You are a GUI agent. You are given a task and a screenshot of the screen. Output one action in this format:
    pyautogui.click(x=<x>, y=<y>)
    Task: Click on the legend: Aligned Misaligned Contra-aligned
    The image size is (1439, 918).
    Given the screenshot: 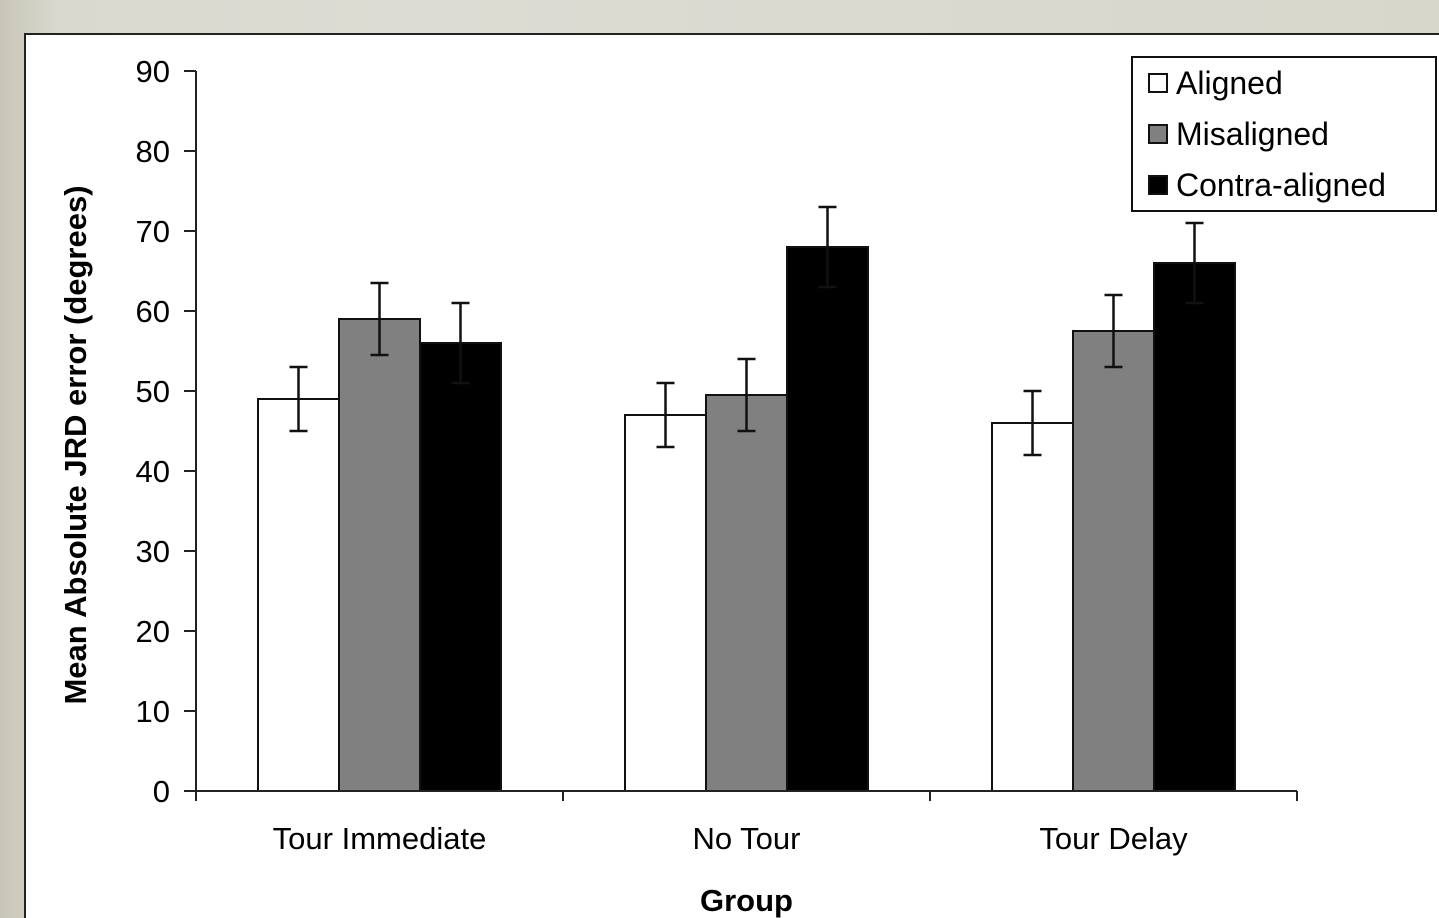 What is the action you would take?
    pyautogui.click(x=1284, y=134)
    